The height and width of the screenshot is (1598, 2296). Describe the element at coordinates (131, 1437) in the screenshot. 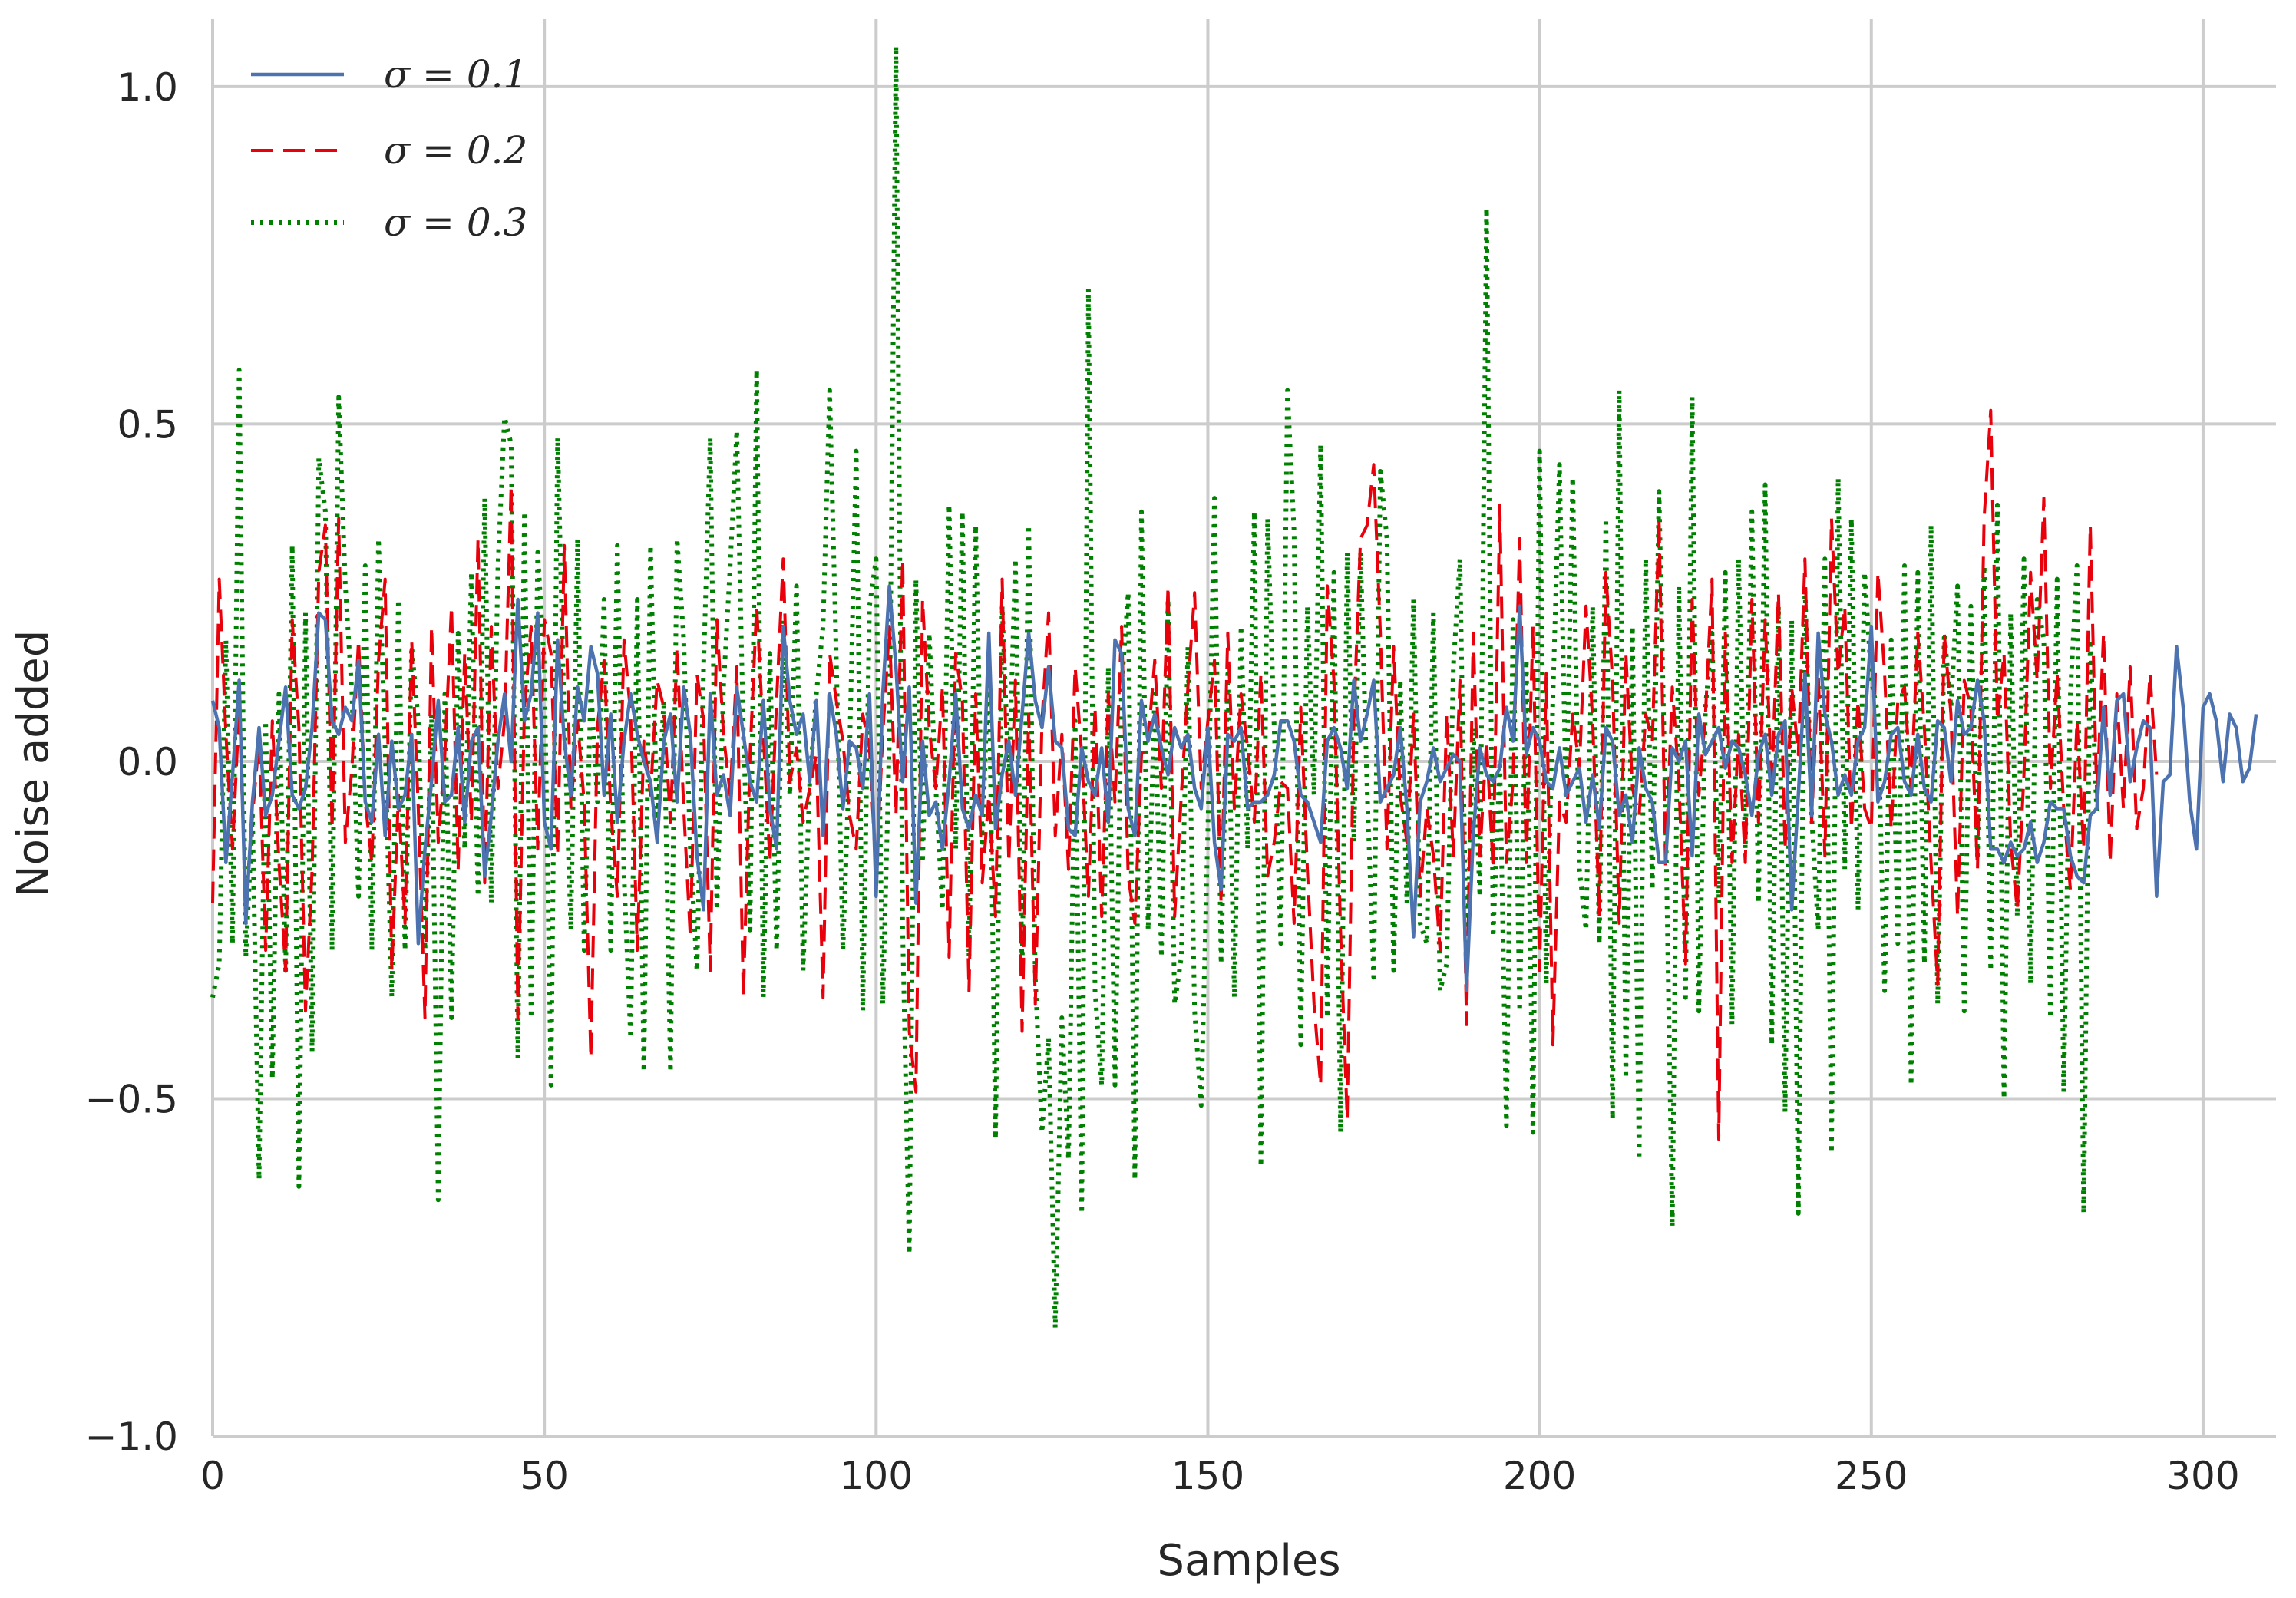

I see `y-tick-label: −1.0` at that location.